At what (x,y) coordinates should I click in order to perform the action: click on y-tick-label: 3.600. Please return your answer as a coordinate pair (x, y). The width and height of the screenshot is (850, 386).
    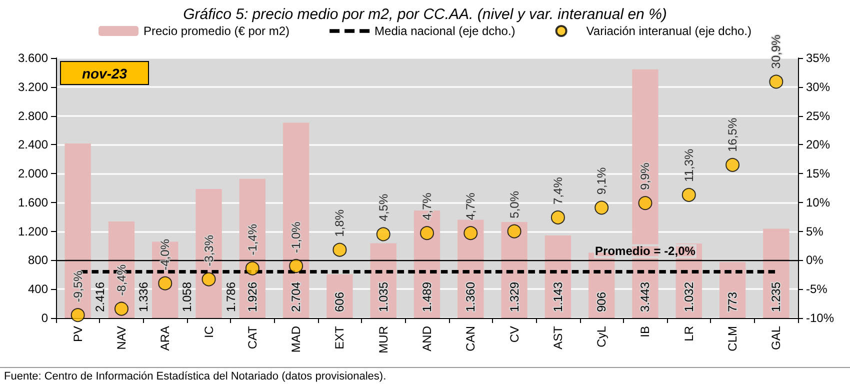
    Looking at the image, I should click on (33, 58).